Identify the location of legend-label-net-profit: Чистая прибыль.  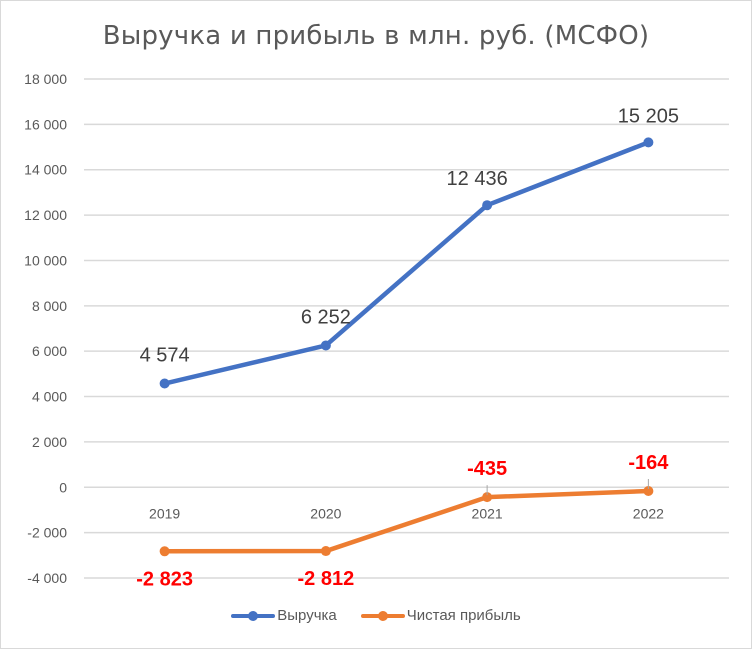
(463, 615).